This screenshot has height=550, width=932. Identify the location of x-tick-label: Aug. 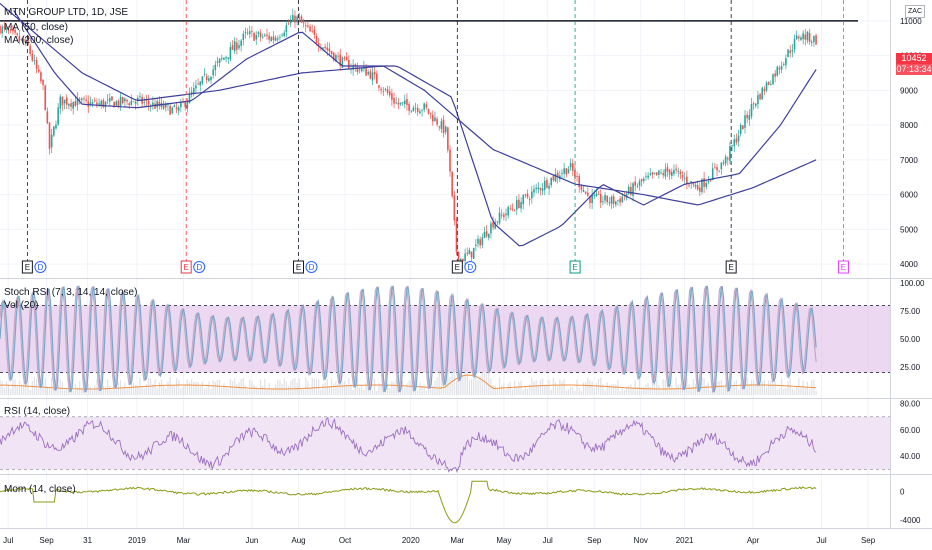
(298, 540).